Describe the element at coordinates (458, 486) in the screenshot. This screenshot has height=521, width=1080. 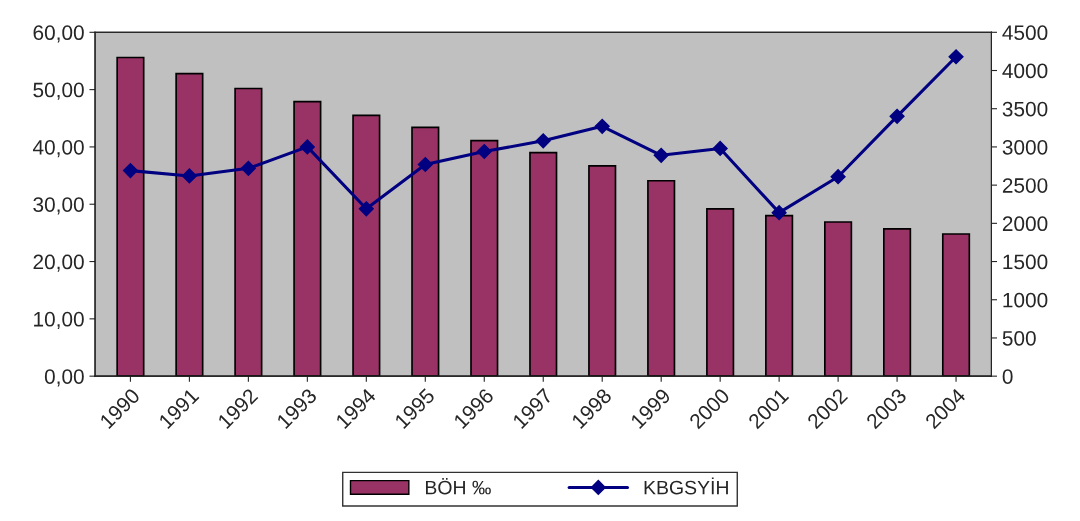
I see `legend-label: BÖH ‰` at that location.